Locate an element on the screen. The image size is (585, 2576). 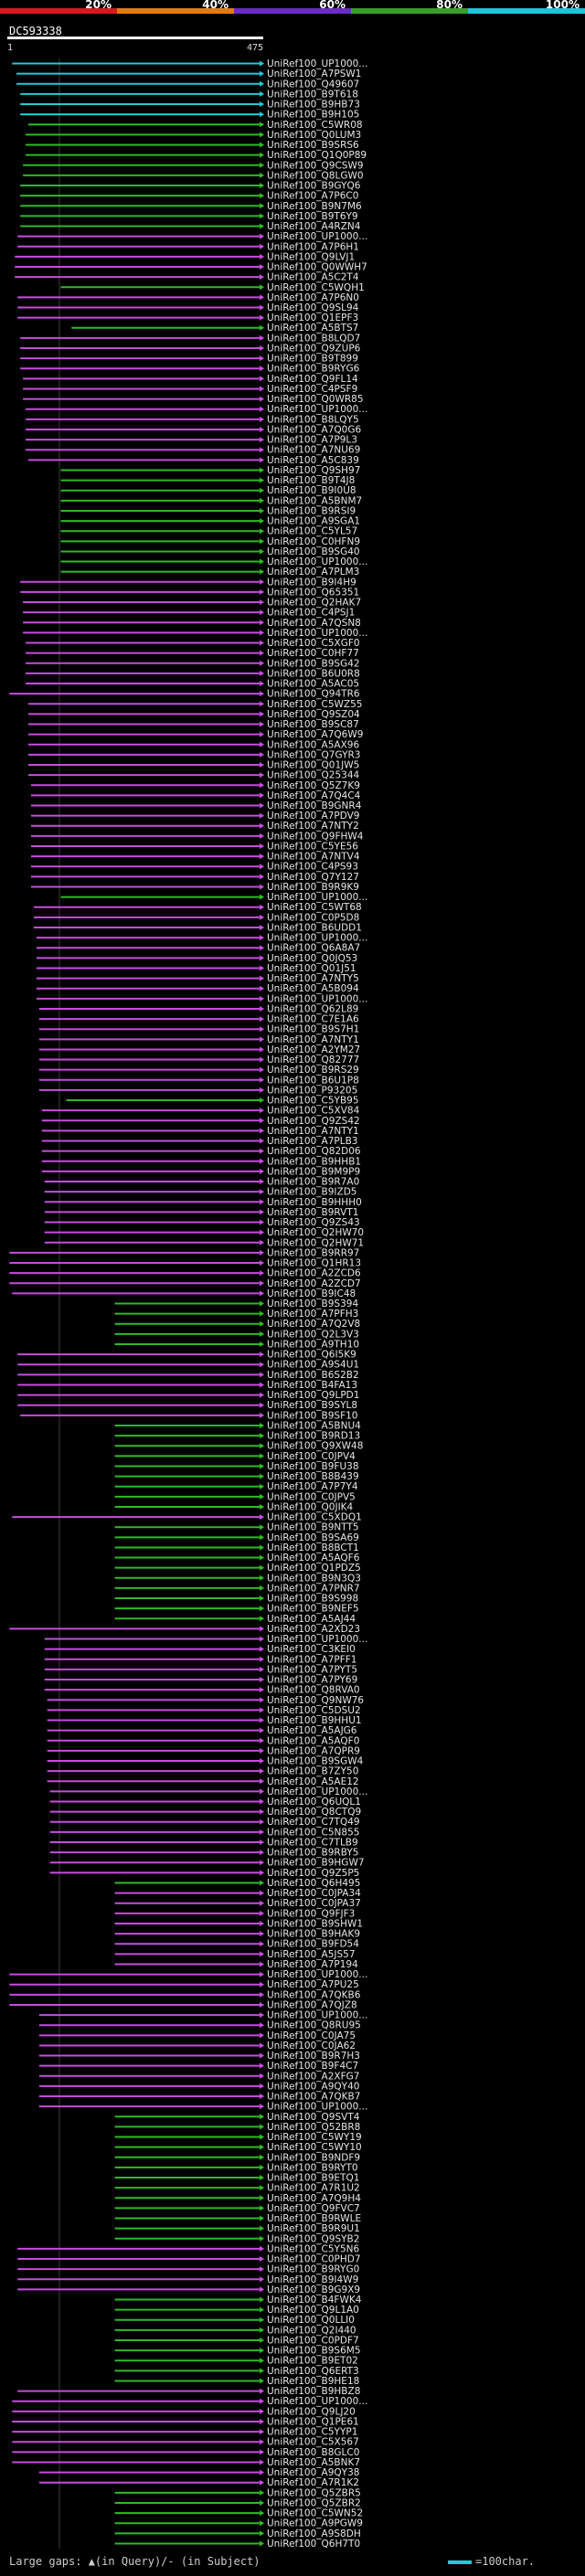
hit-label: UniRef100_B8LQY5 is located at coordinates (313, 419).